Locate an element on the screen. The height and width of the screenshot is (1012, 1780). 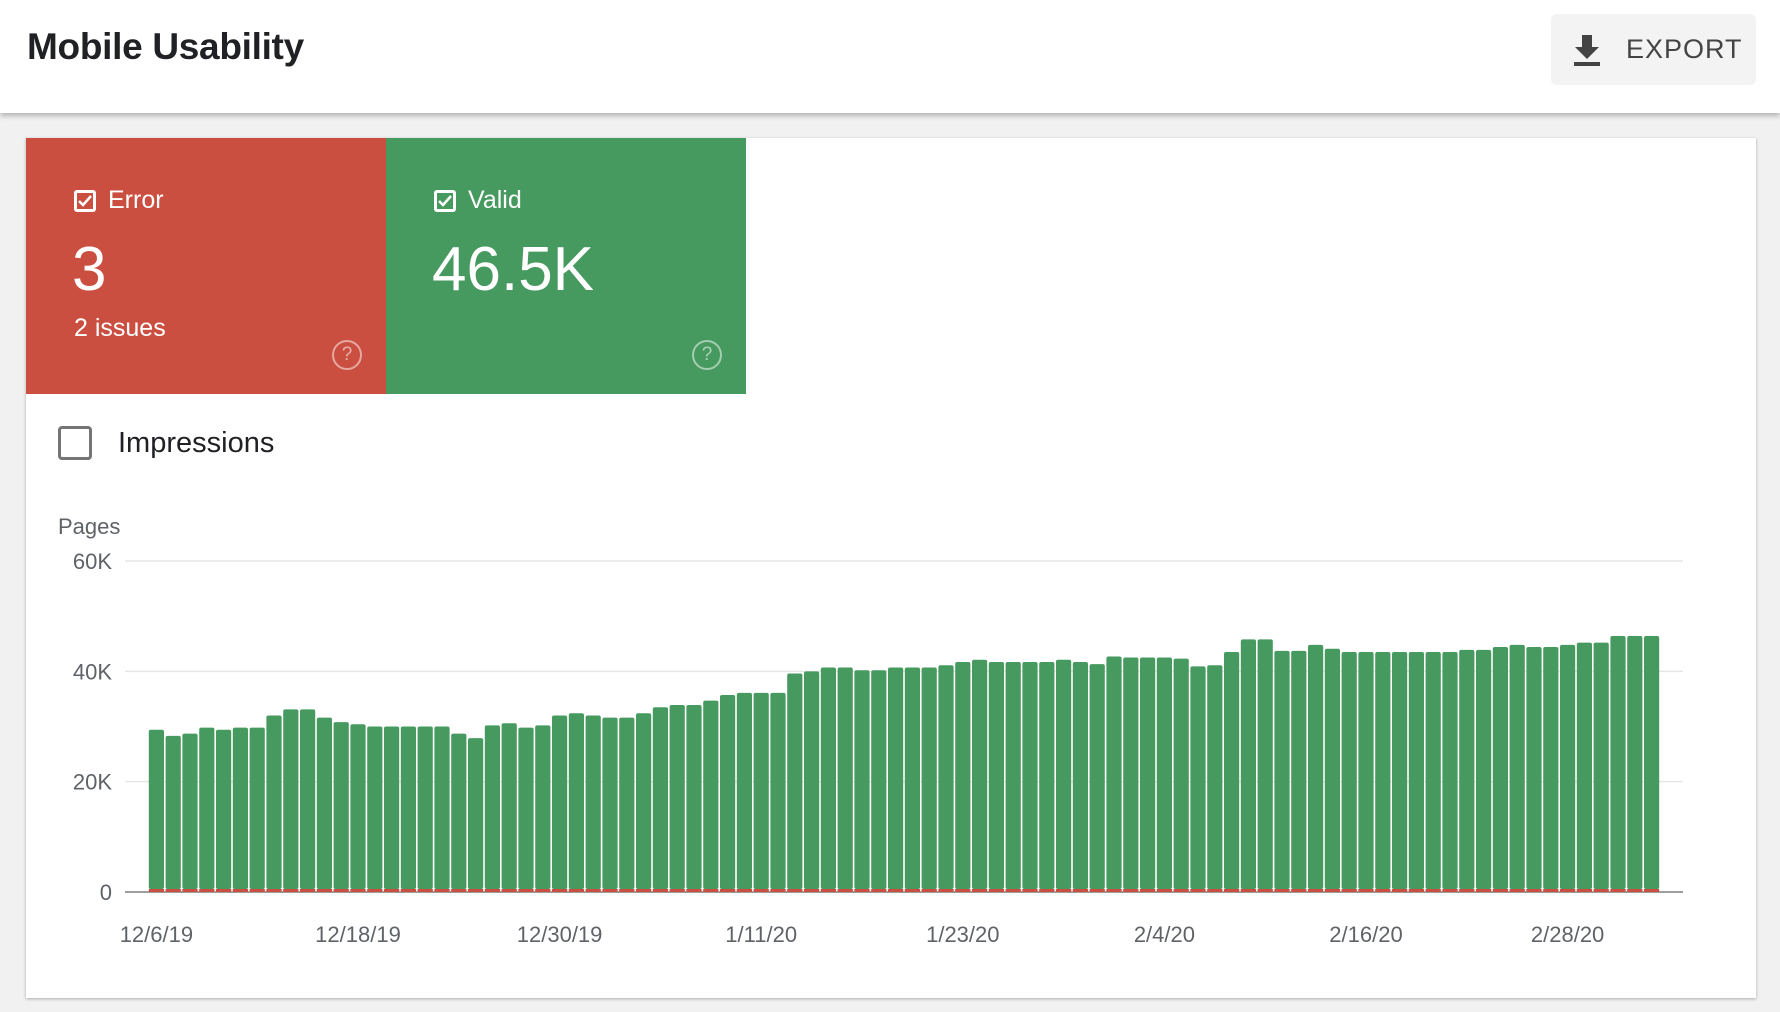
valid-checkbox is located at coordinates (445, 200).